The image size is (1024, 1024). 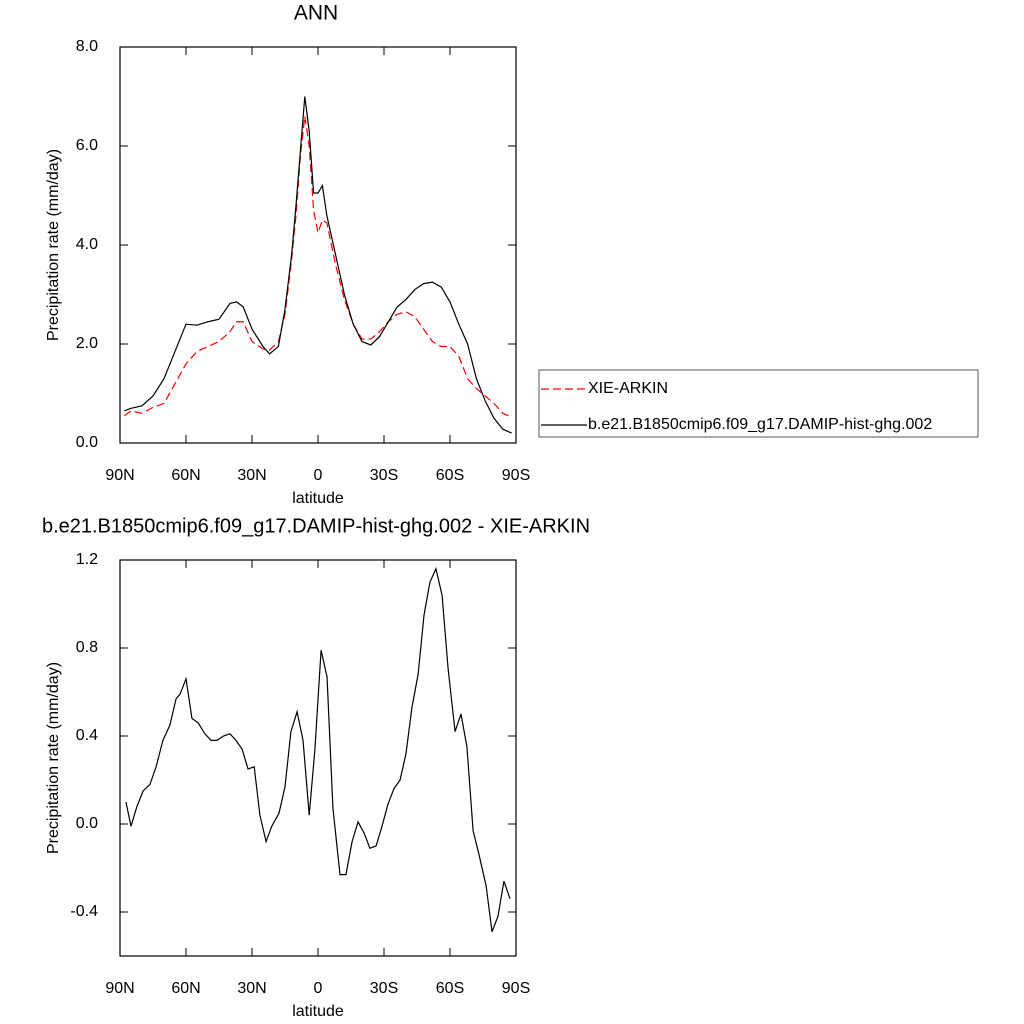 What do you see at coordinates (87, 559) in the screenshot?
I see `y-tick-label: 1.2` at bounding box center [87, 559].